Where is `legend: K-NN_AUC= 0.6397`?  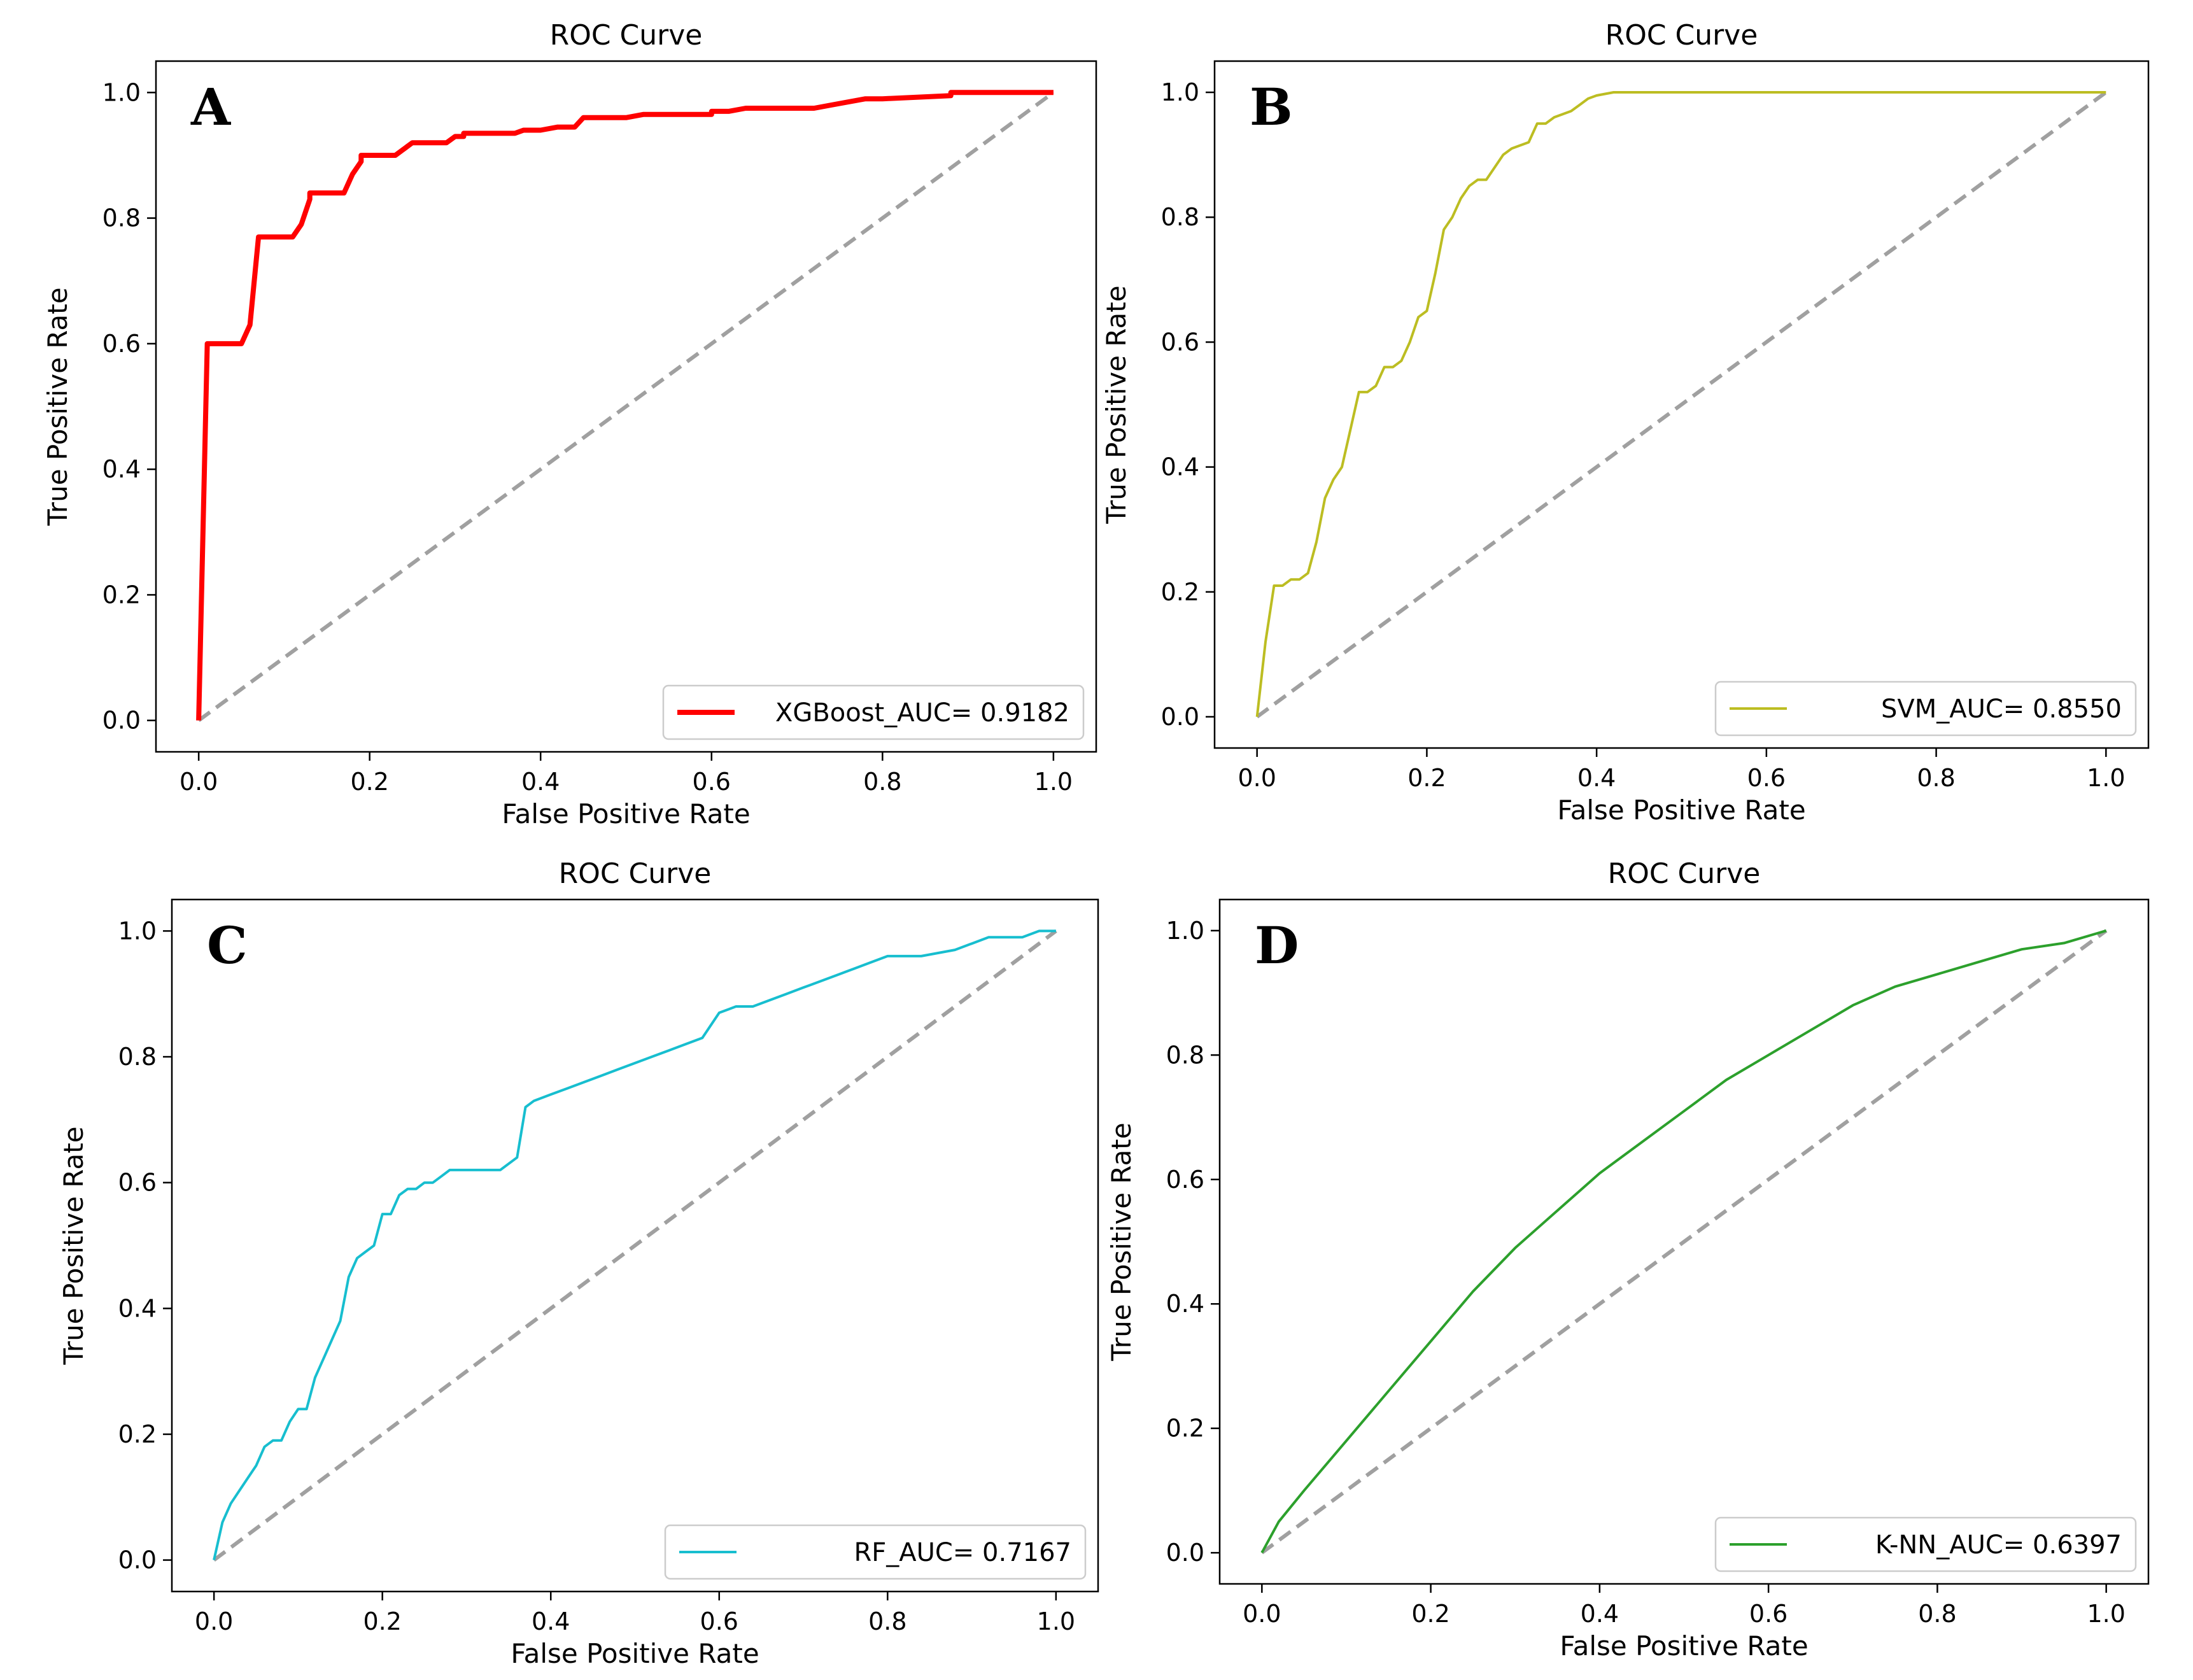 legend: K-NN_AUC= 0.6397 is located at coordinates (1925, 1544).